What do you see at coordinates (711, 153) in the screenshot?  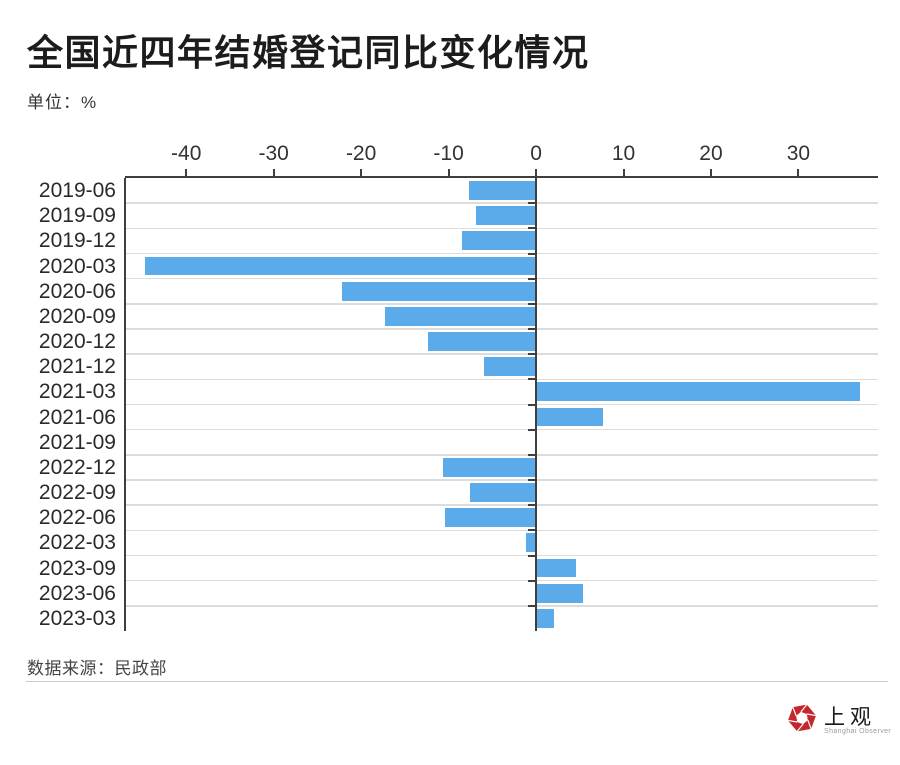 I see `x-axis-tick-label: 20` at bounding box center [711, 153].